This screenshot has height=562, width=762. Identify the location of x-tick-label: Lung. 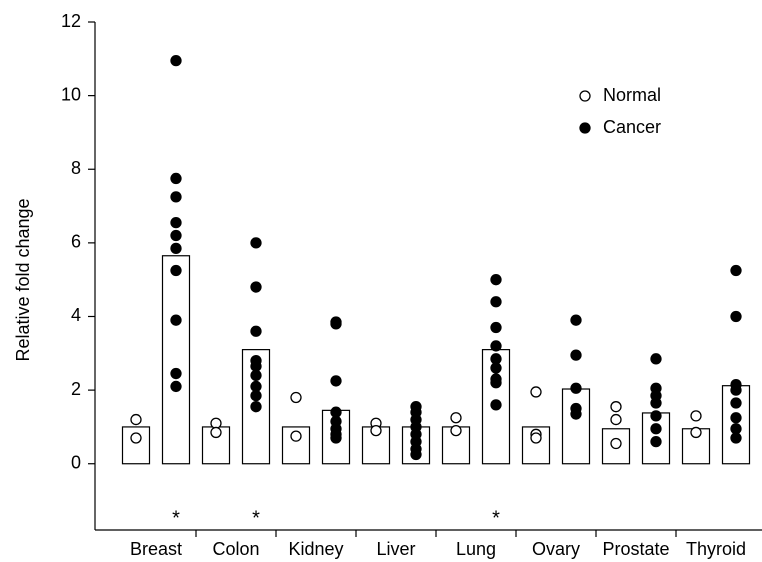
(476, 549).